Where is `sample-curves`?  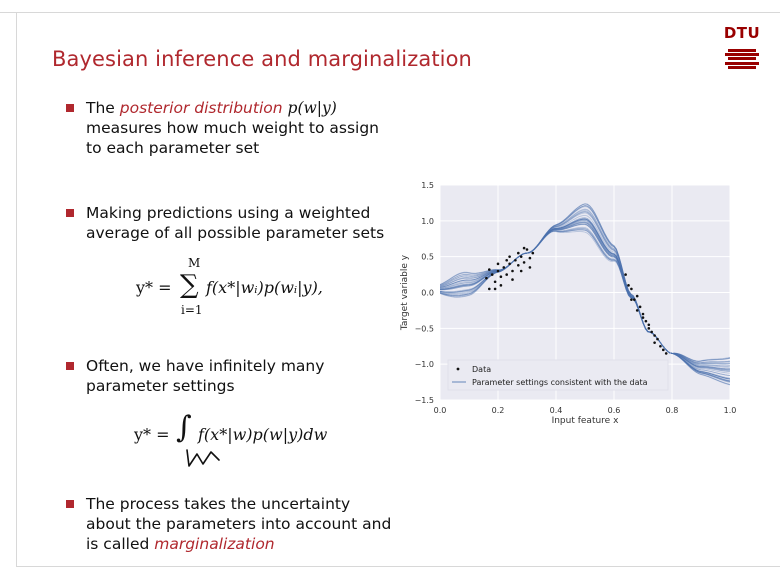 sample-curves is located at coordinates (585, 294).